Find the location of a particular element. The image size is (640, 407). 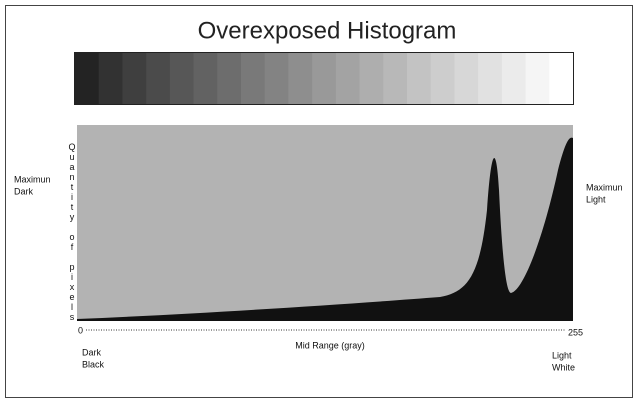

x-end: 255 is located at coordinates (575, 332).